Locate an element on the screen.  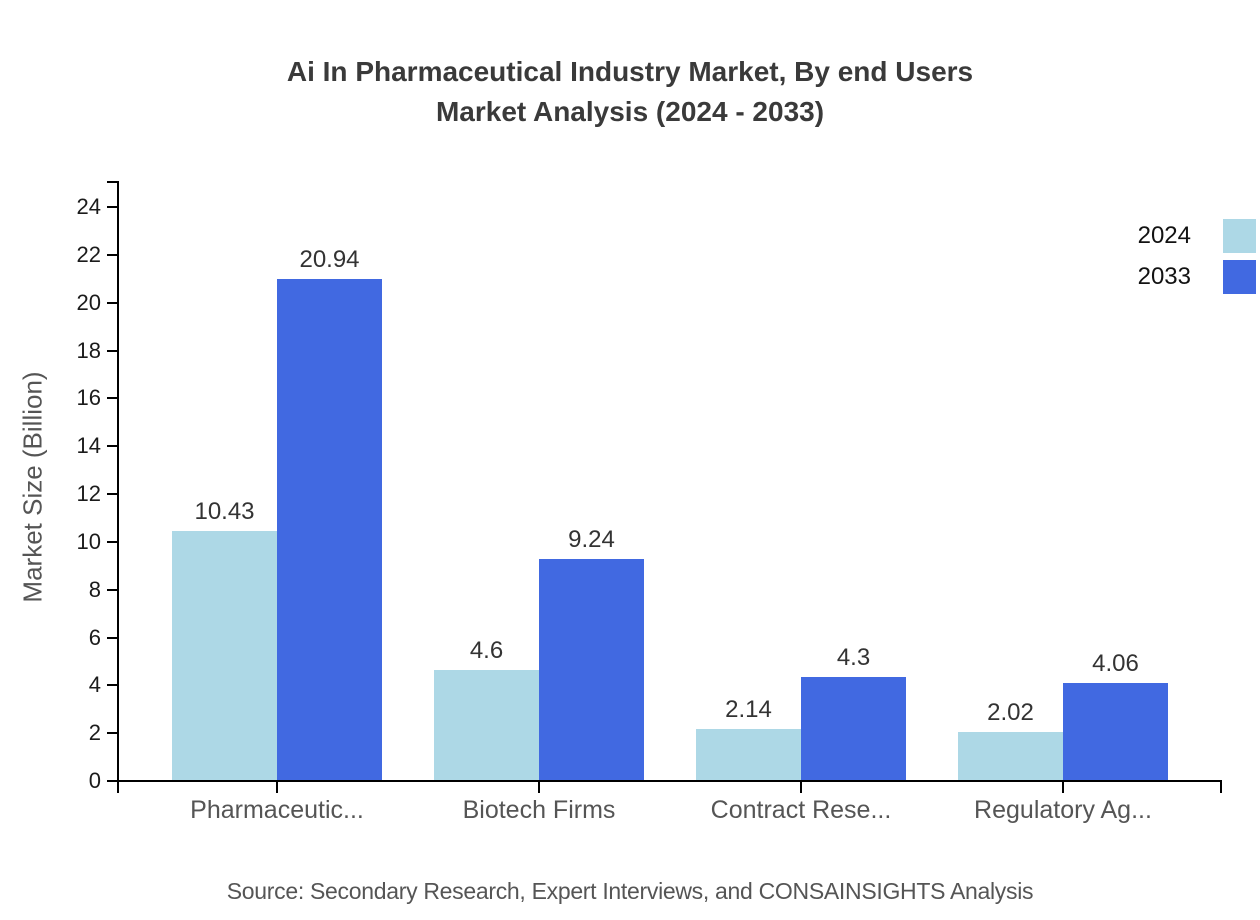
value-label-2033-0: 20.94 is located at coordinates (329, 260).